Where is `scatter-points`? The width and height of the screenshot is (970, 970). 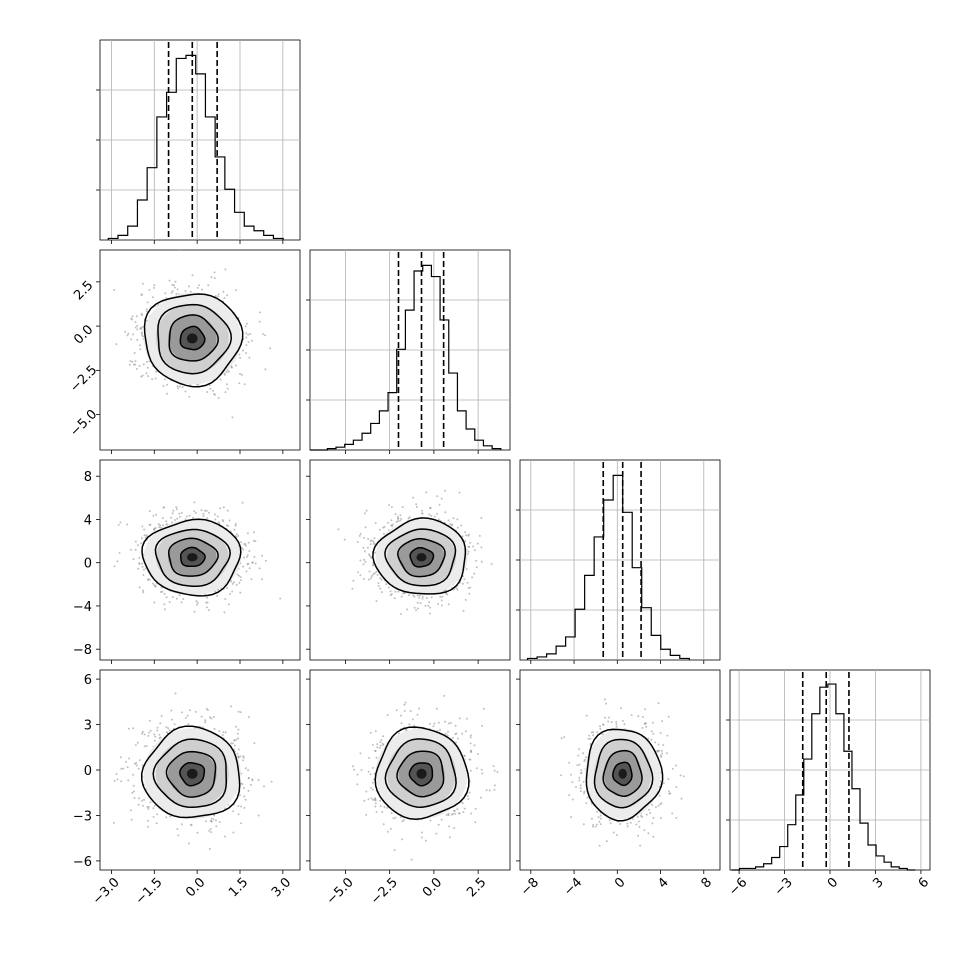
scatter-points is located at coordinates (192, 771).